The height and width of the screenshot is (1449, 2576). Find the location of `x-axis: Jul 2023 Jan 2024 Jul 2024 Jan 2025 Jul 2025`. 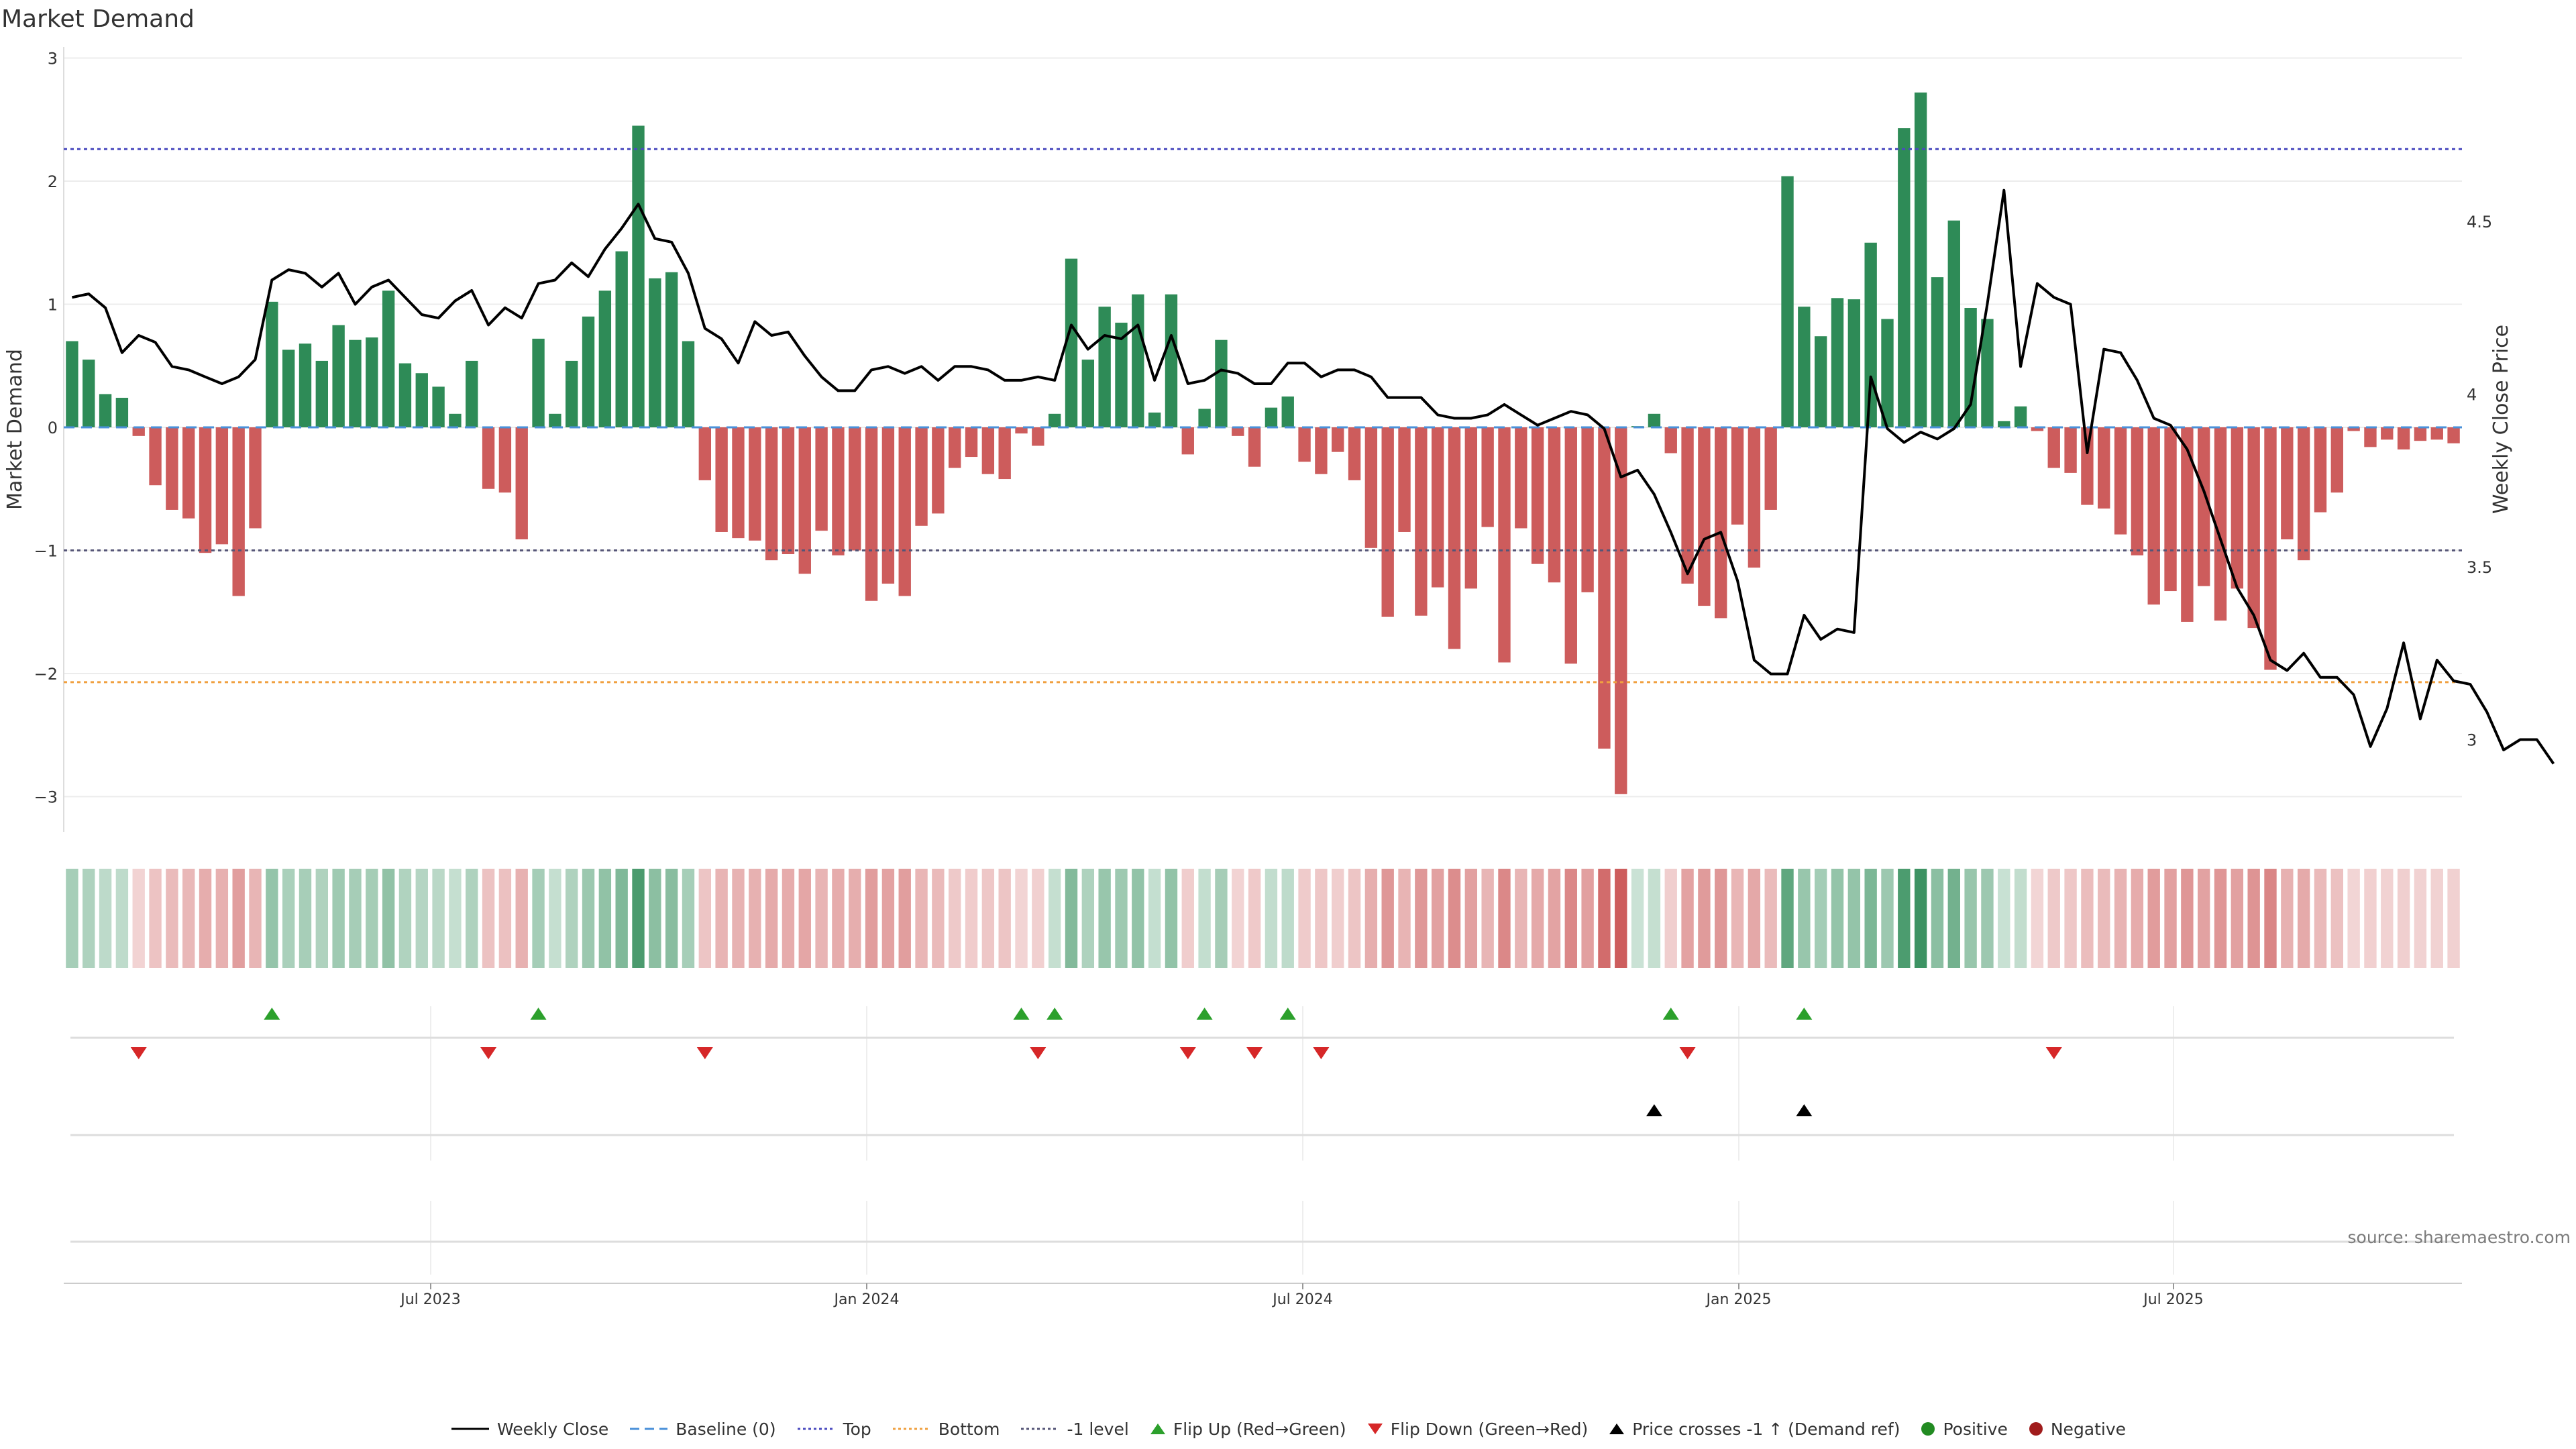

x-axis: Jul 2023 Jan 2024 Jul 2024 Jan 2025 Jul 2025 is located at coordinates (1301, 1295).